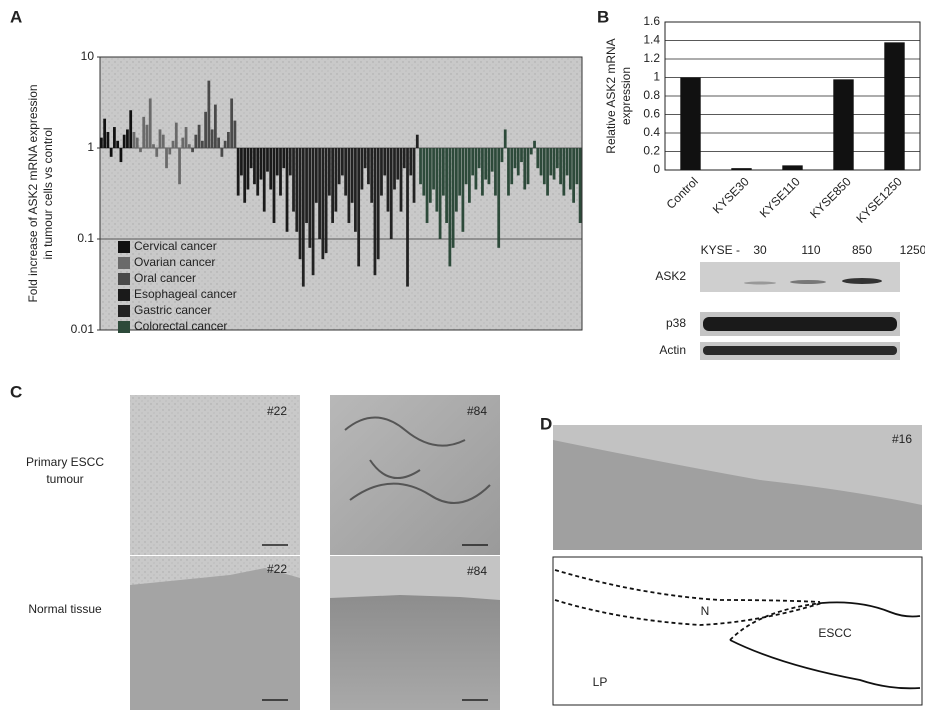  What do you see at coordinates (85, 238) in the screenshot?
I see `y-tick-label: 0.1` at bounding box center [85, 238].